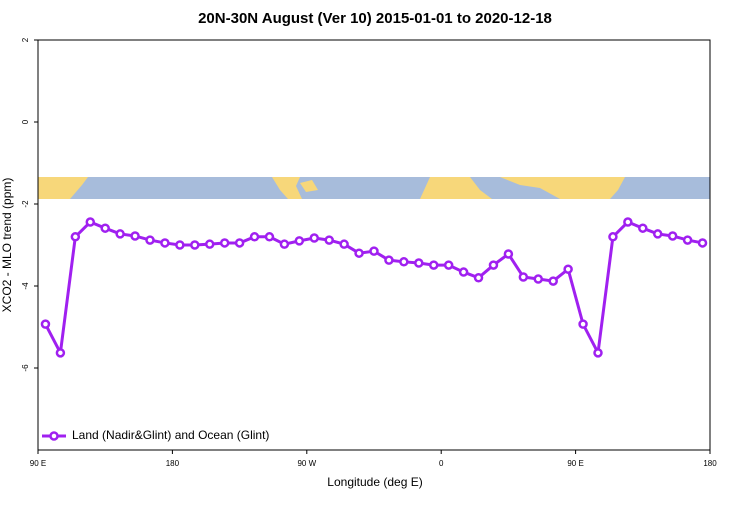 Image resolution: width=750 pixels, height=505 pixels. Describe the element at coordinates (25, 286) in the screenshot. I see `y-tick-label: -4` at that location.